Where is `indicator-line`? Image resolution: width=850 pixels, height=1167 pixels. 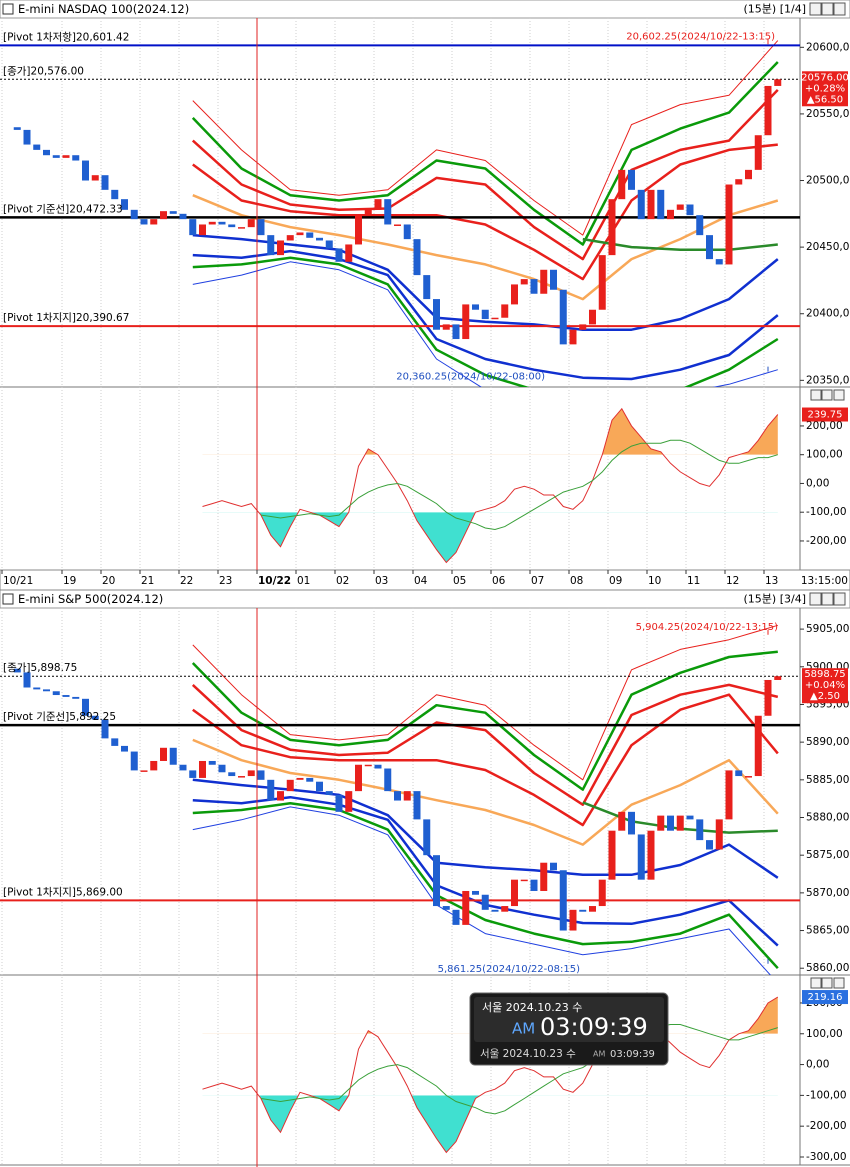 indicator-line is located at coordinates (490, 485).